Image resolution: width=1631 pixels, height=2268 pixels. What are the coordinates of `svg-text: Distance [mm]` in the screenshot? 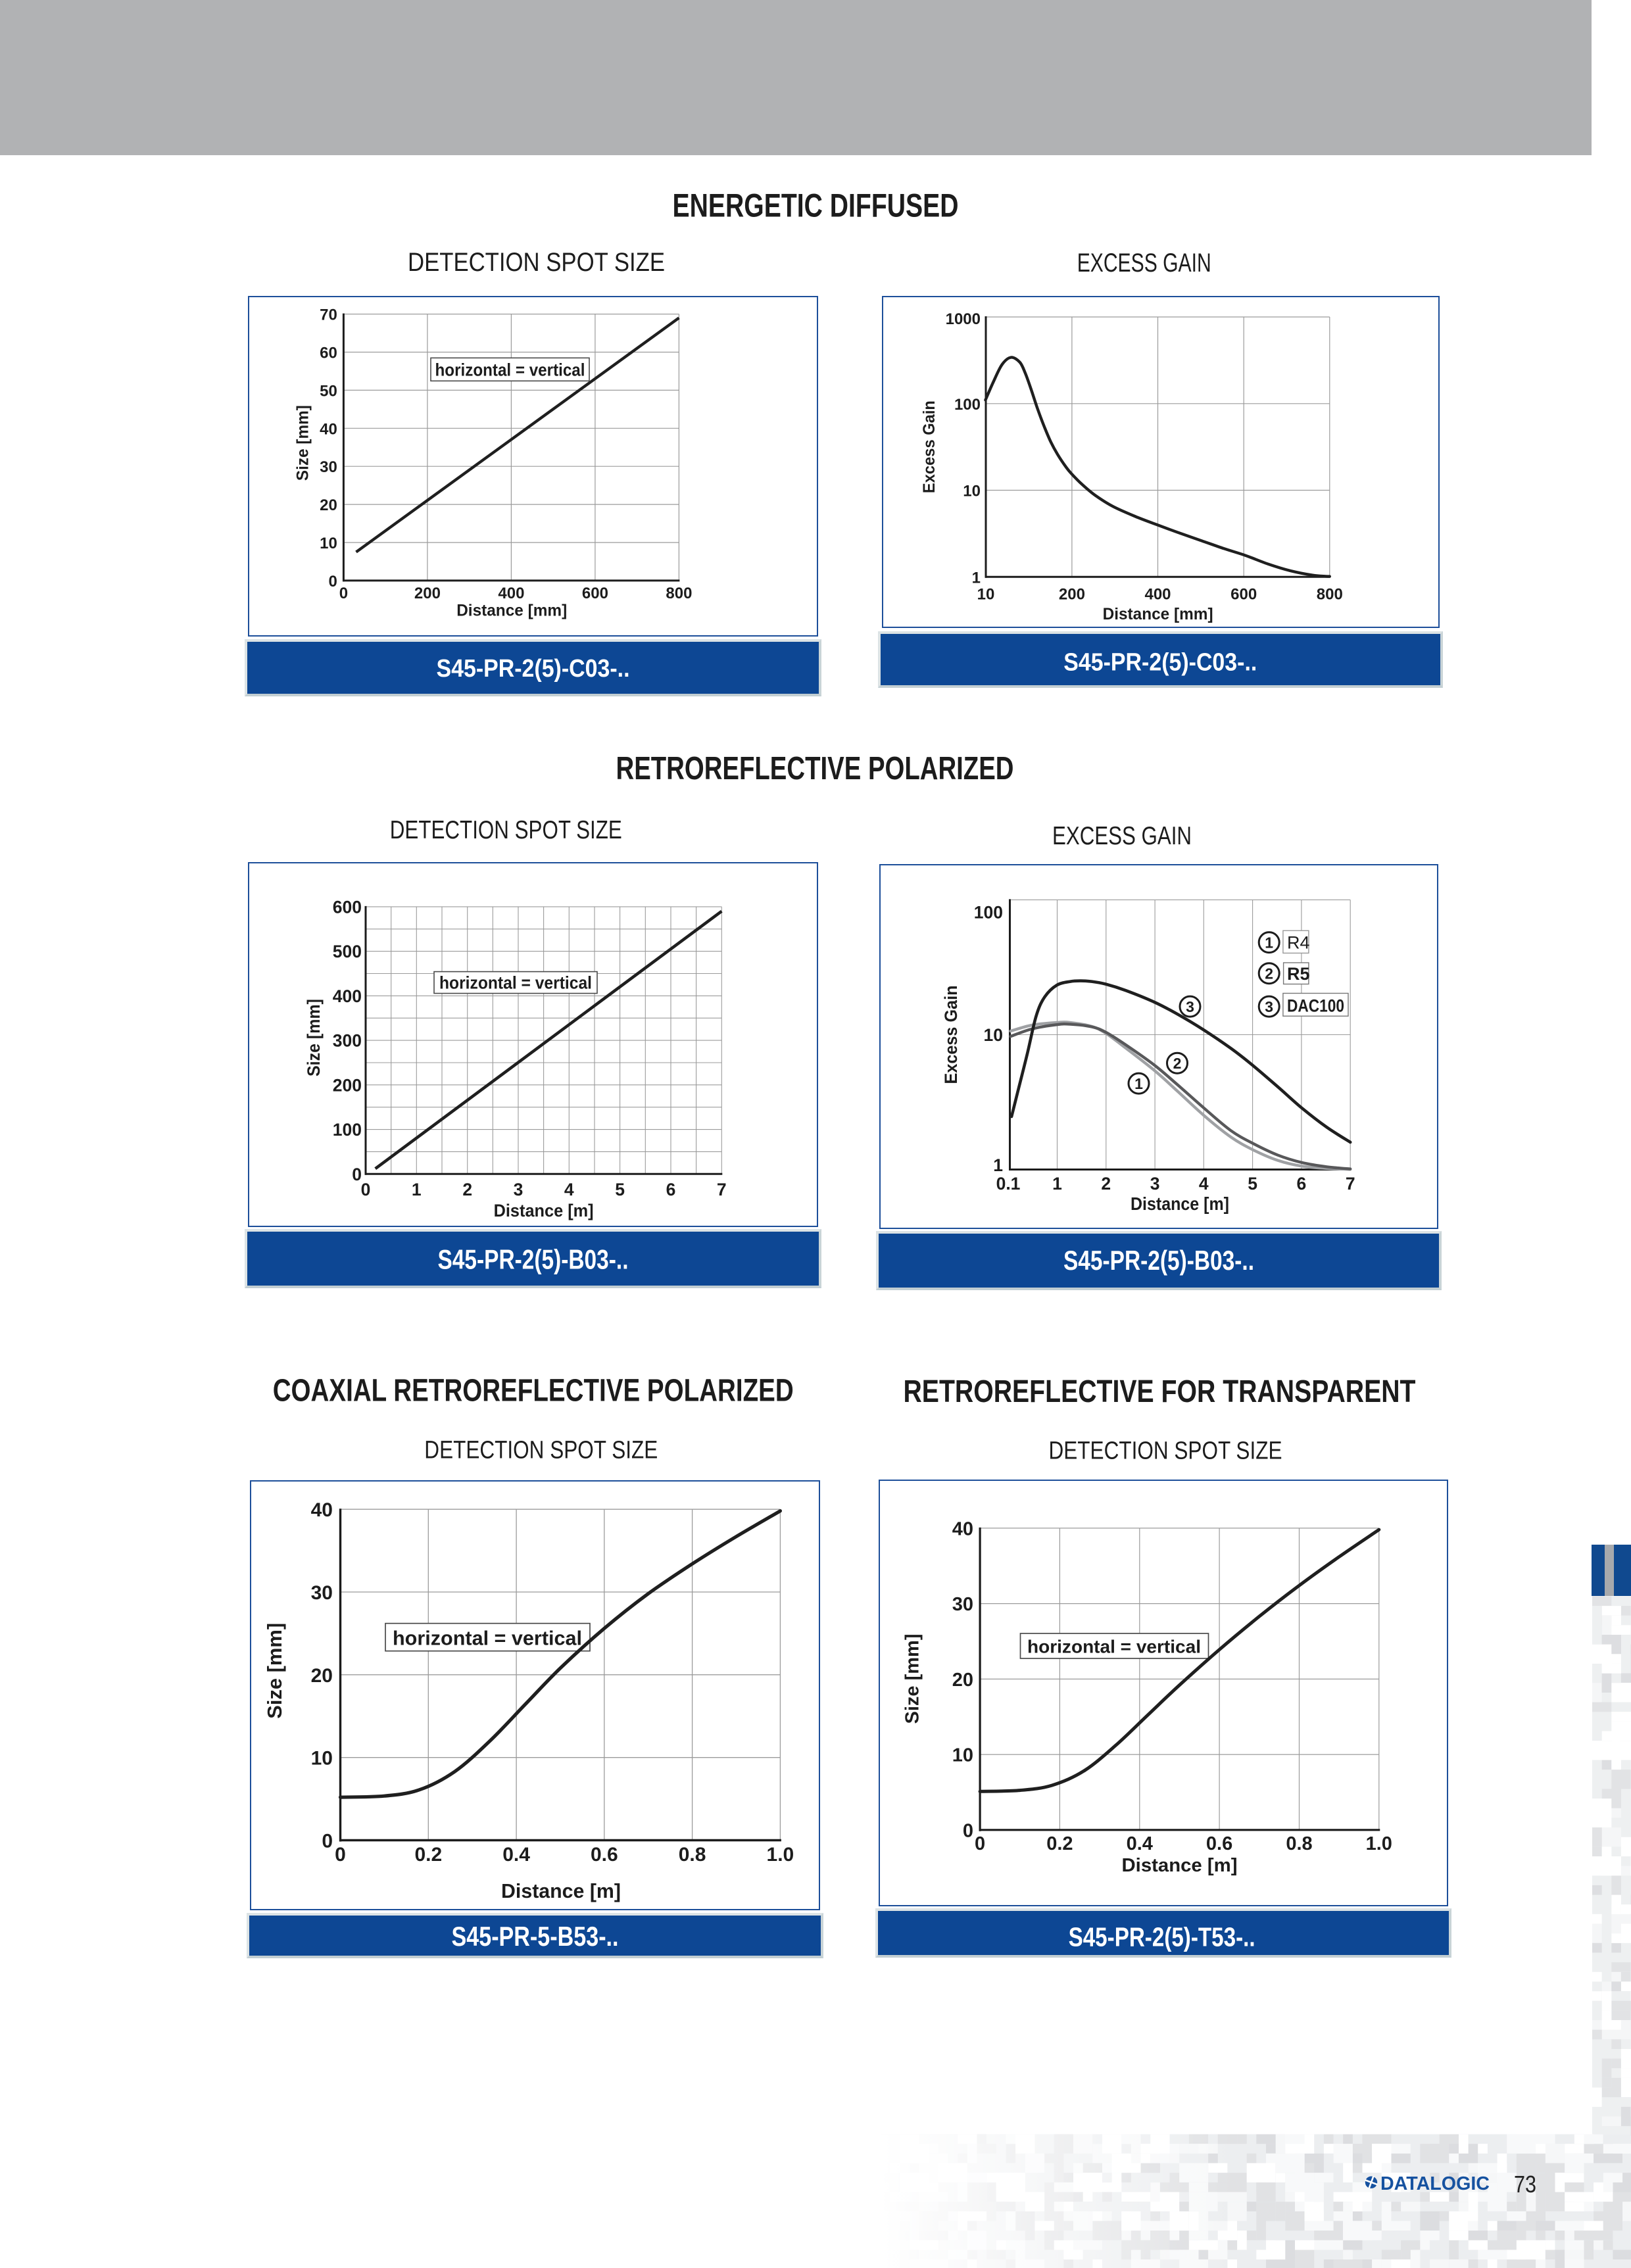 It's located at (1158, 614).